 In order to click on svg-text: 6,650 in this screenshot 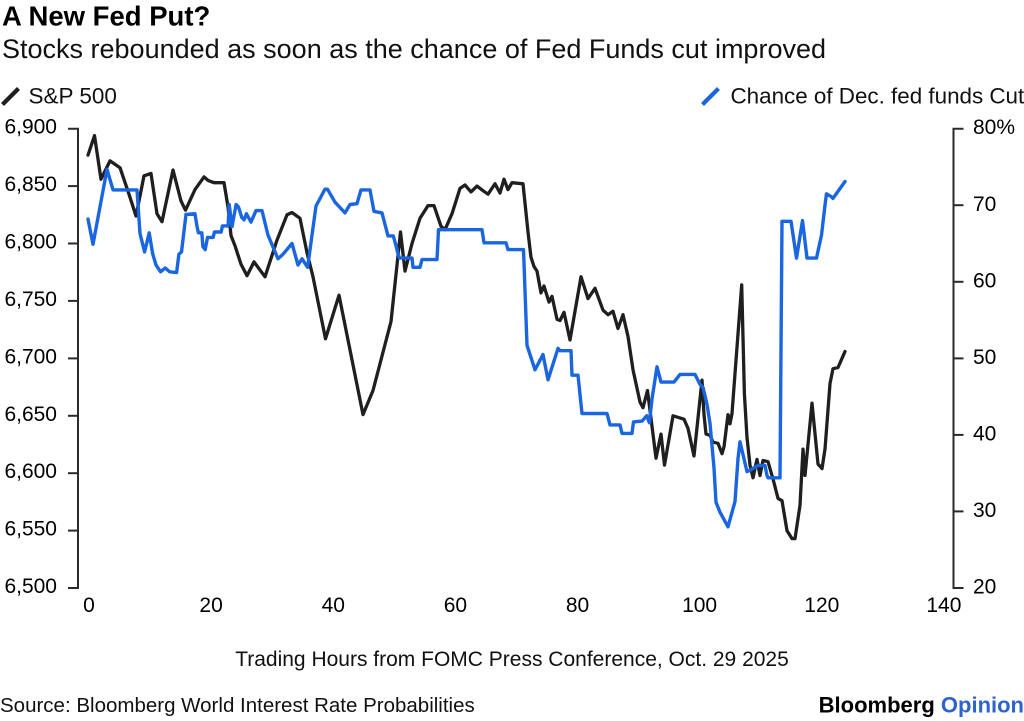, I will do `click(30, 414)`.